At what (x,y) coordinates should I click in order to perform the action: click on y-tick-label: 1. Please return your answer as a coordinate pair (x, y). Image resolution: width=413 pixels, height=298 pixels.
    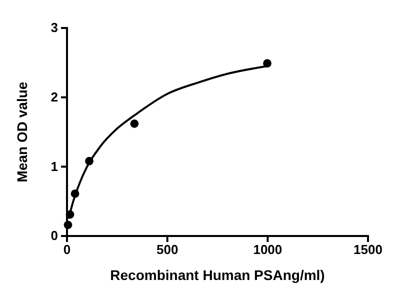
    Looking at the image, I should click on (54, 166).